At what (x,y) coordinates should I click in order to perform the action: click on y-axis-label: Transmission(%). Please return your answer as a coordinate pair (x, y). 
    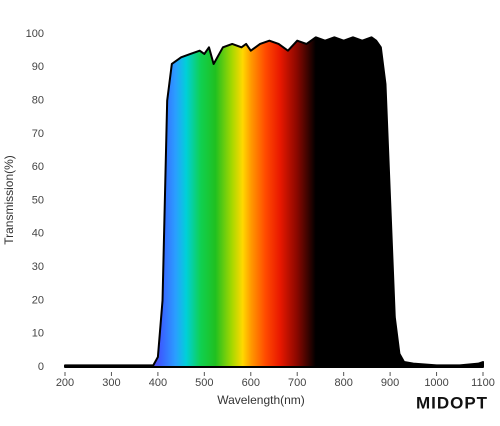
    Looking at the image, I should click on (9, 200).